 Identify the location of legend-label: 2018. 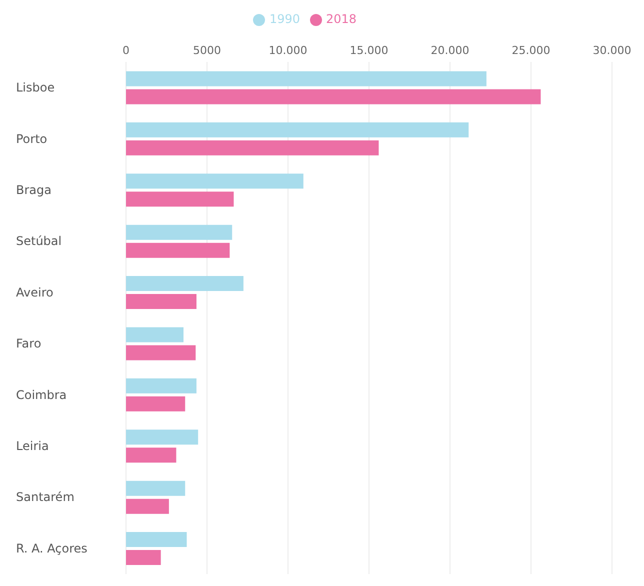
(341, 19).